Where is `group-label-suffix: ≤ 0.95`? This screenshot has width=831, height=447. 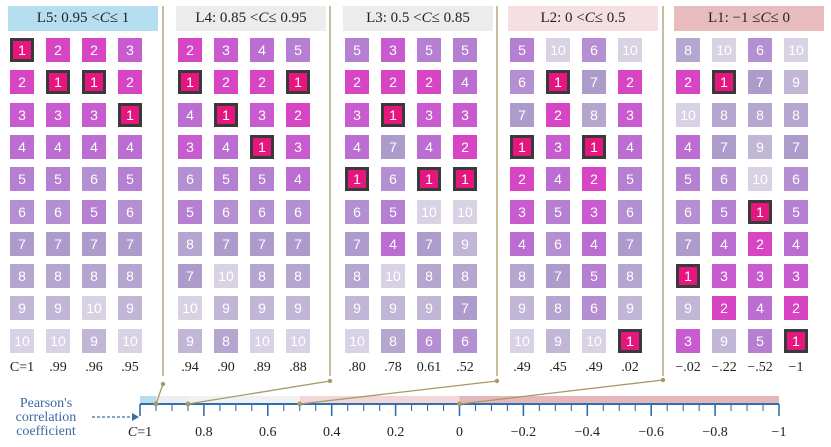
group-label-suffix: ≤ 0.95 is located at coordinates (287, 18).